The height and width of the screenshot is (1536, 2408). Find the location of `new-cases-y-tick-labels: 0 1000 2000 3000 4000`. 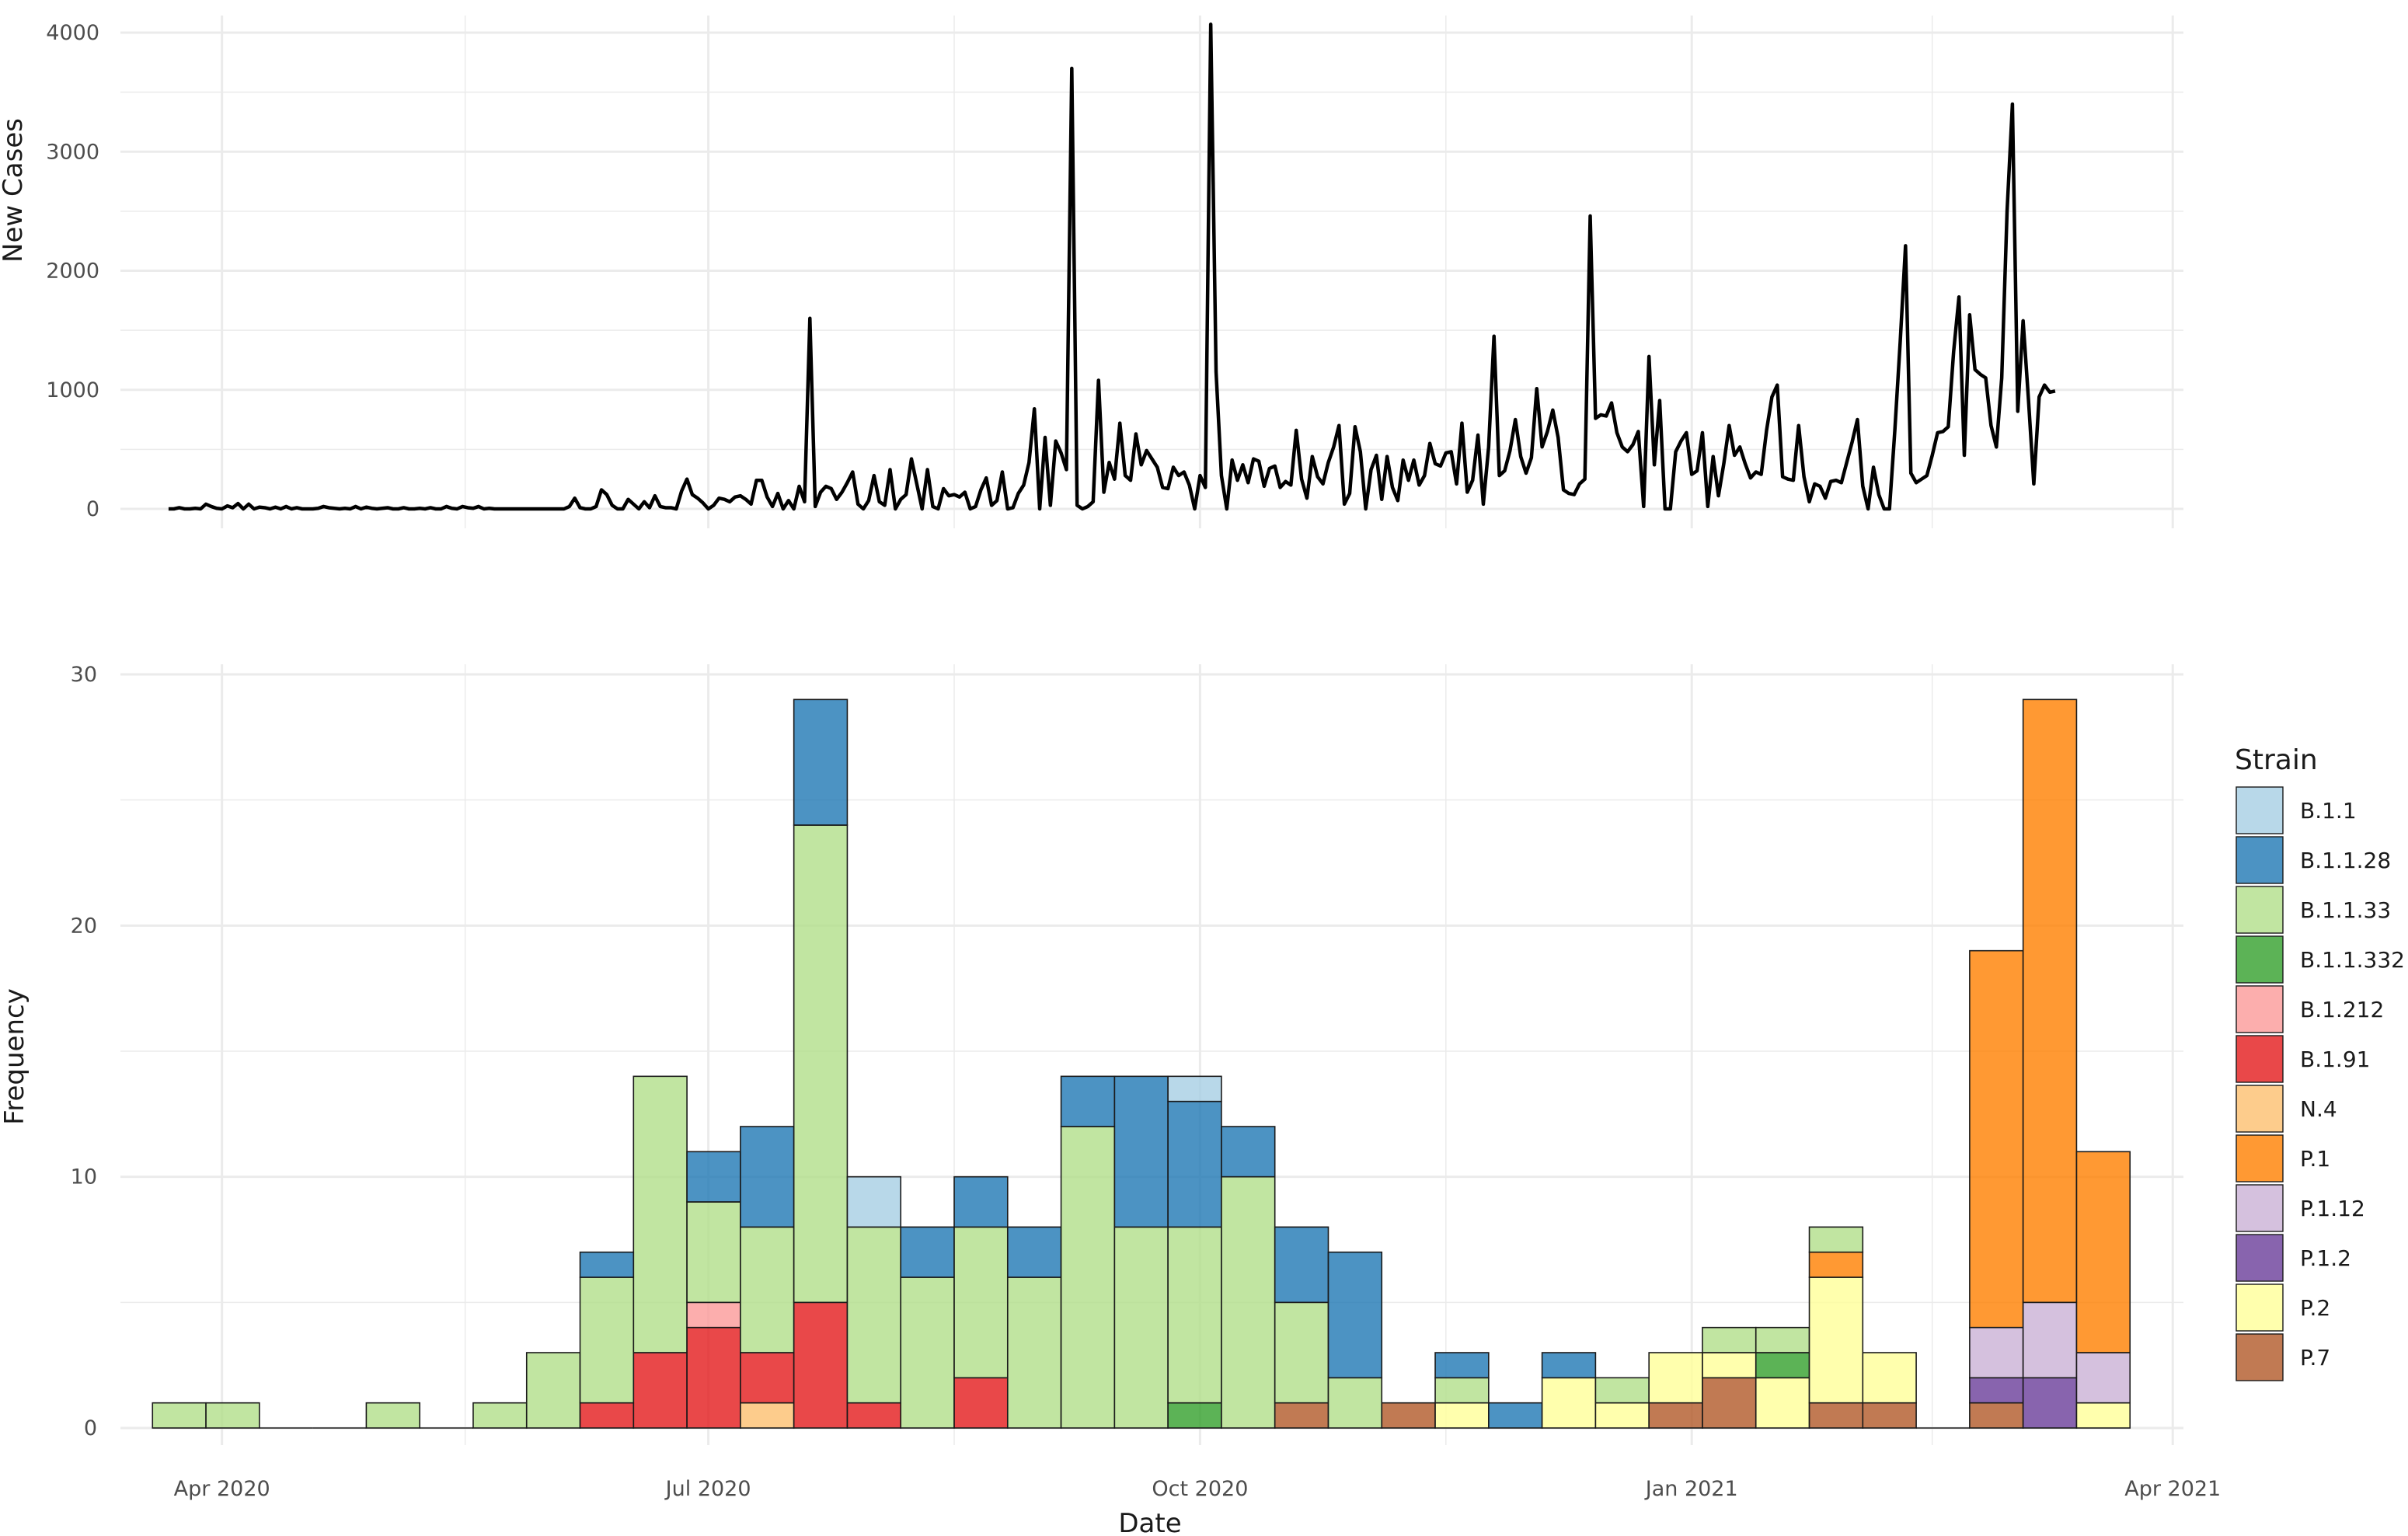

new-cases-y-tick-labels: 0 1000 2000 3000 4000 is located at coordinates (72, 271).